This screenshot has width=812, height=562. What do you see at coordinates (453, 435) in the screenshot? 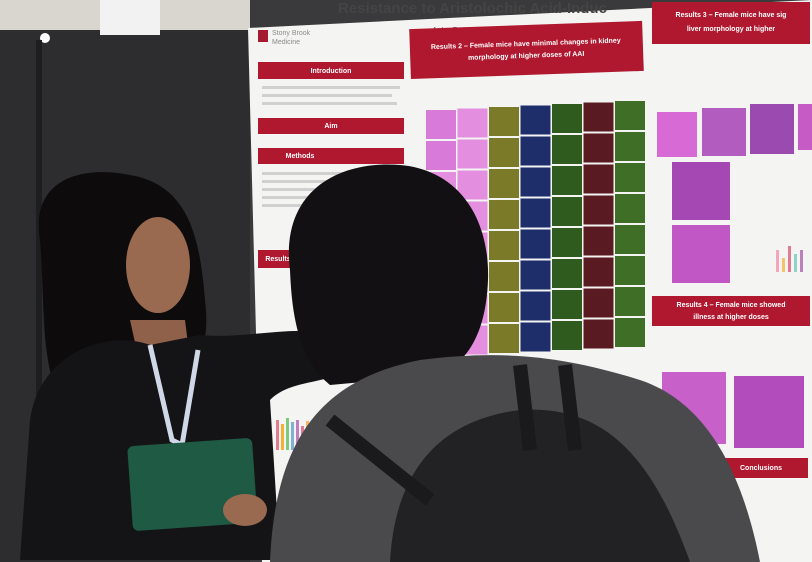
I see `backpack-straps` at bounding box center [453, 435].